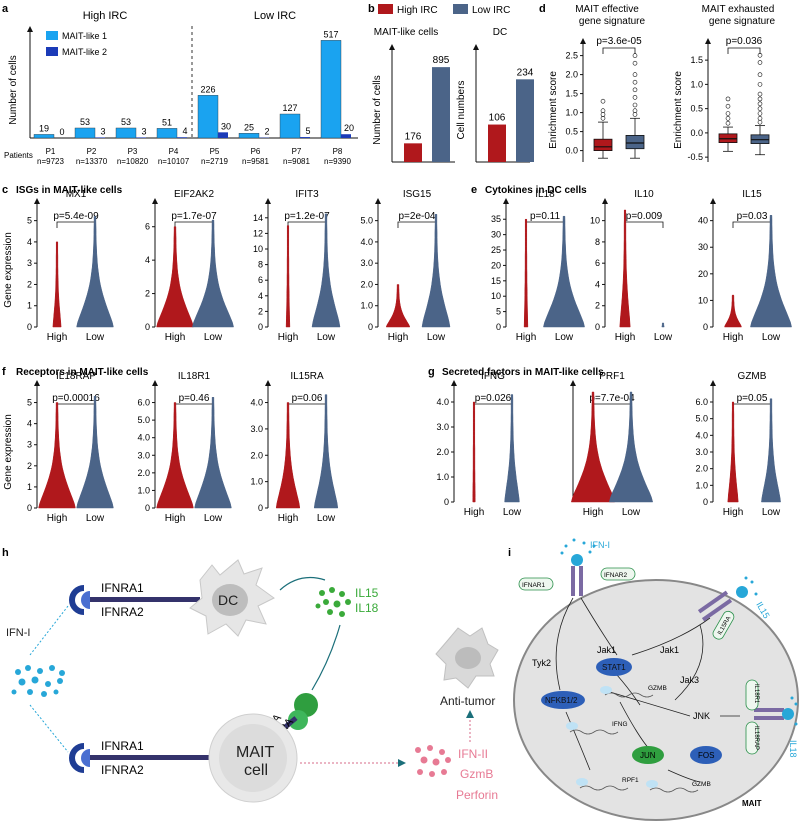 This screenshot has width=799, height=822. I want to click on violin-pvalue: p=0.00016, so click(76, 398).